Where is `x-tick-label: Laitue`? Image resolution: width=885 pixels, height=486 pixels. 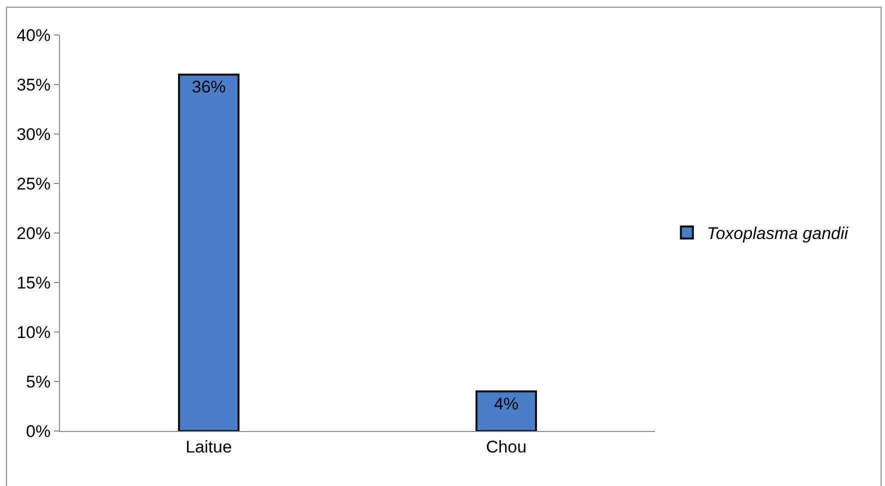 x-tick-label: Laitue is located at coordinates (209, 446).